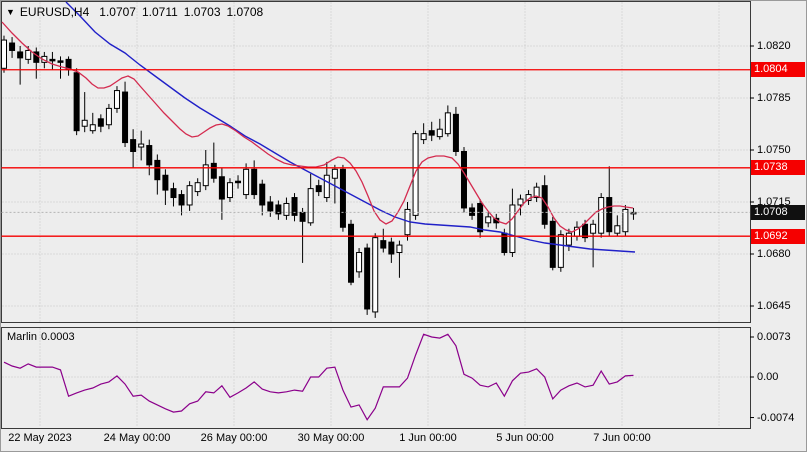 The image size is (807, 452). What do you see at coordinates (774, 254) in the screenshot?
I see `price-axis-label: 1.0680` at bounding box center [774, 254].